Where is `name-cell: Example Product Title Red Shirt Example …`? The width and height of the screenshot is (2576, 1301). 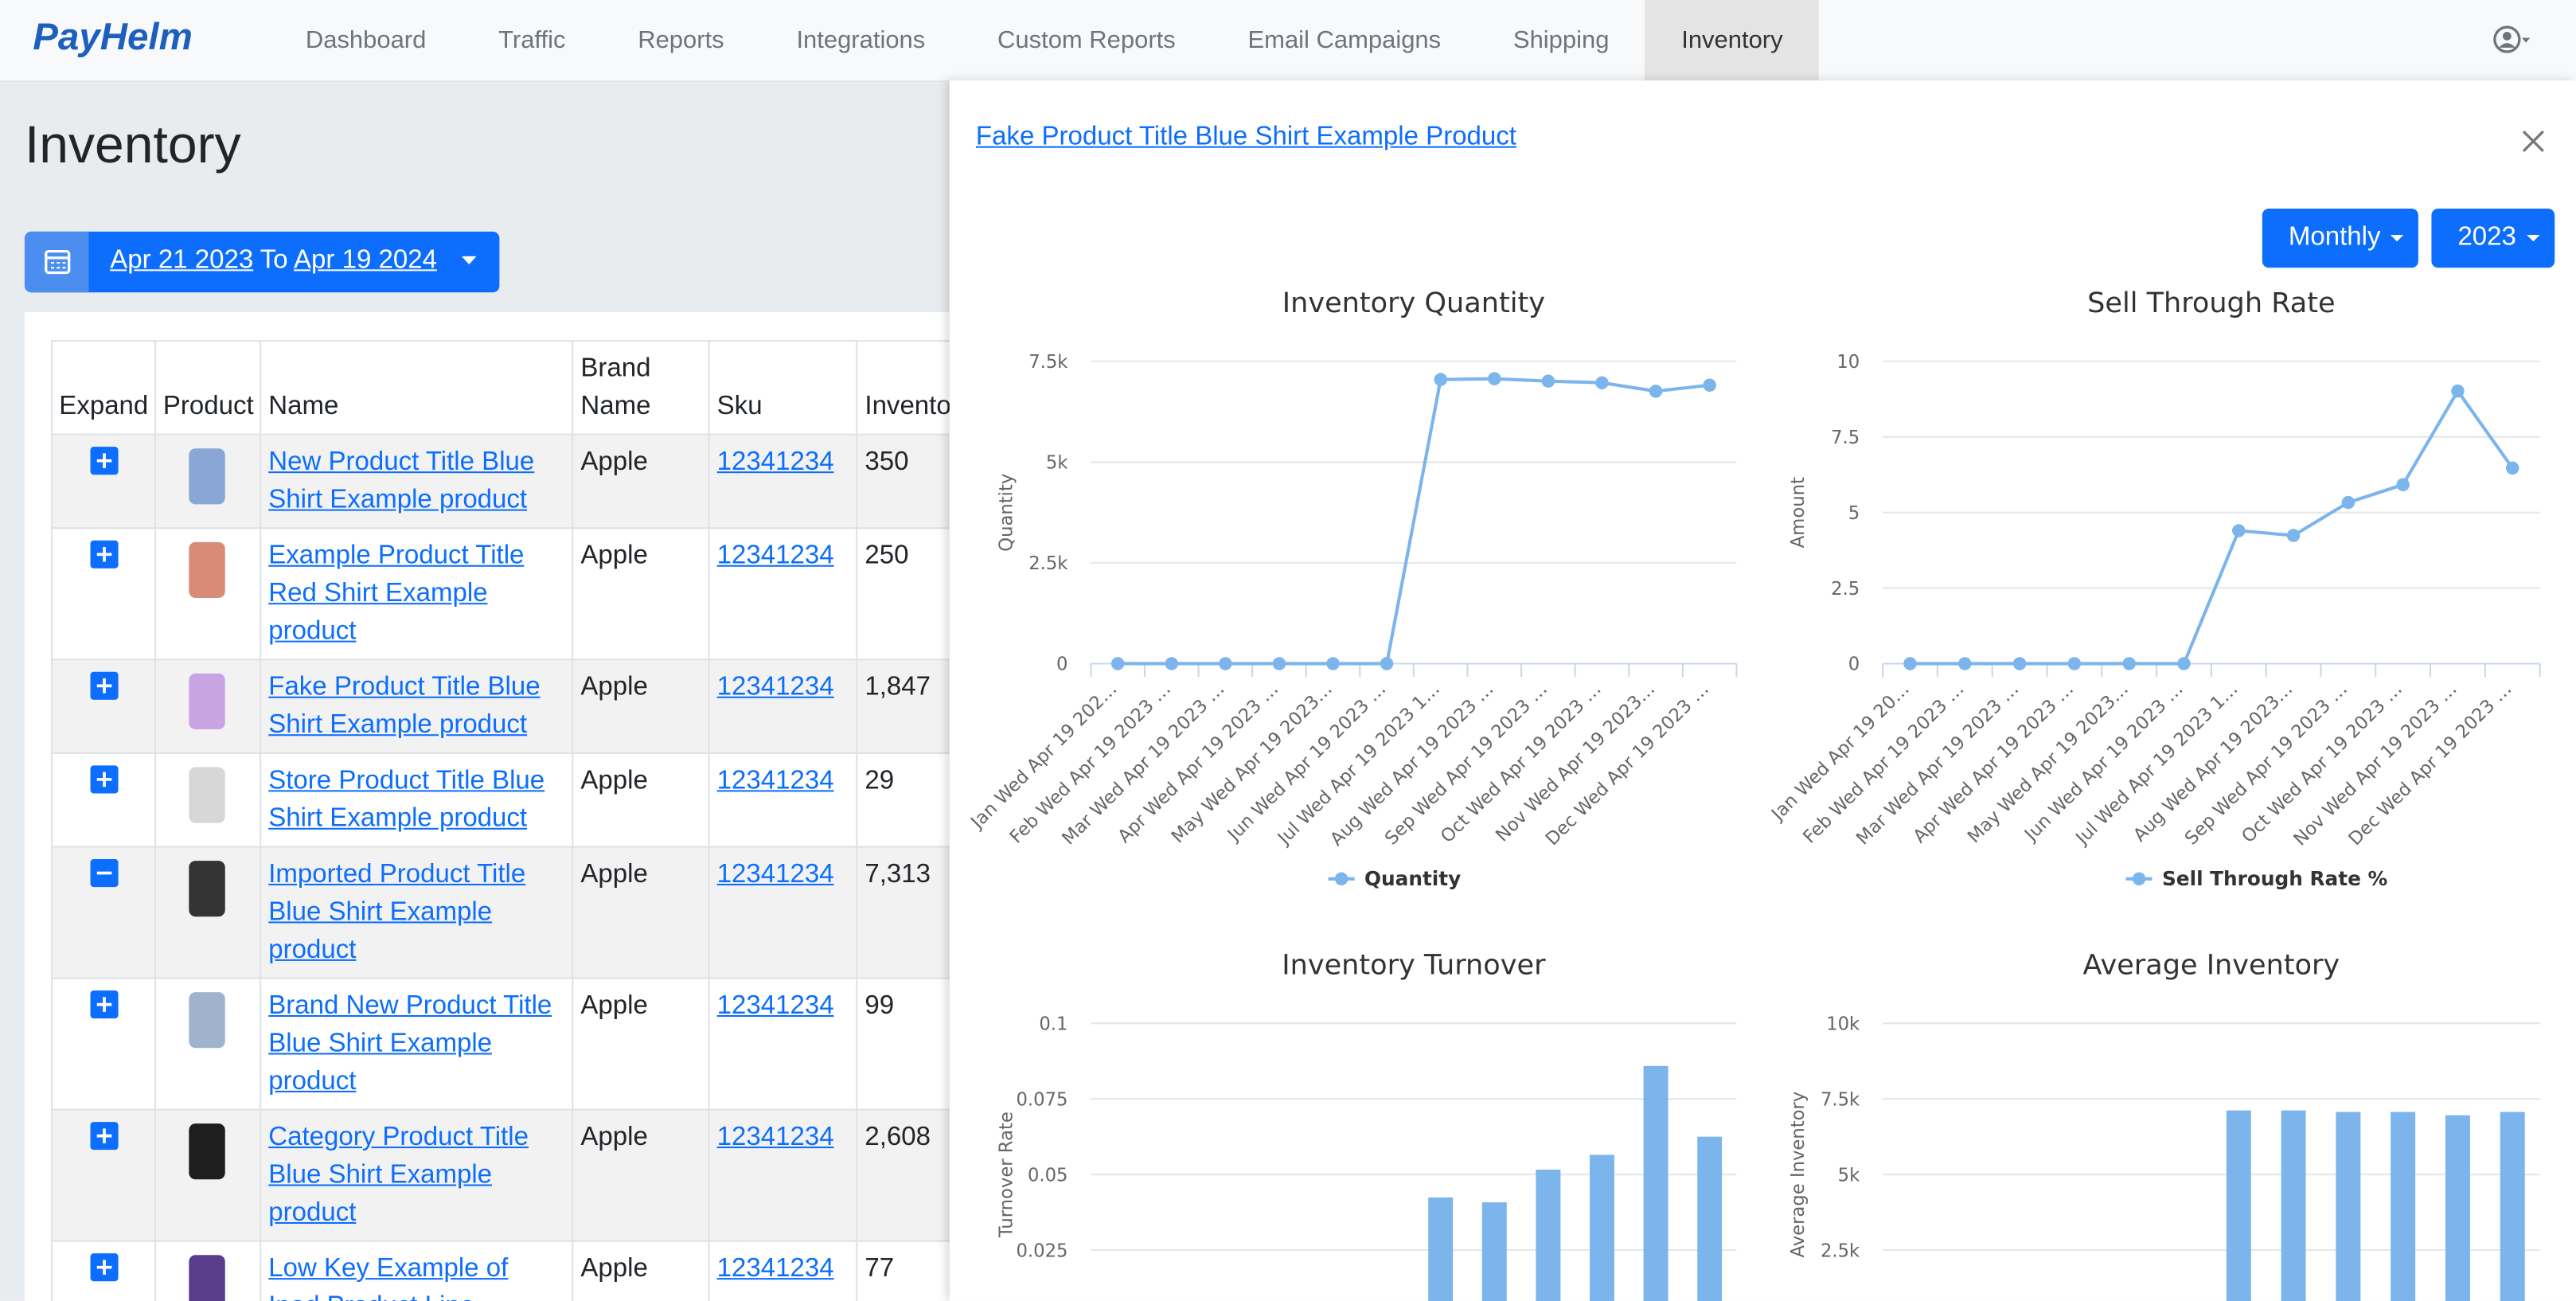 name-cell: Example Product Title Red Shirt Example … is located at coordinates (417, 594).